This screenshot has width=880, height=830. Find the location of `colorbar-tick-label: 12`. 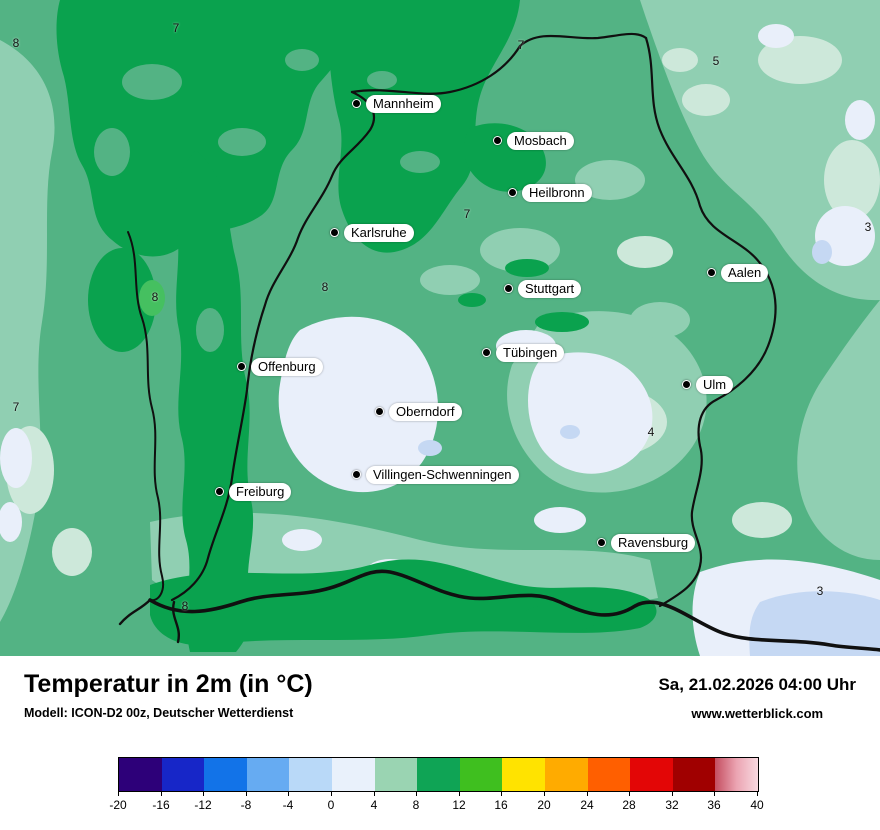

colorbar-tick-label: 12 is located at coordinates (459, 805).